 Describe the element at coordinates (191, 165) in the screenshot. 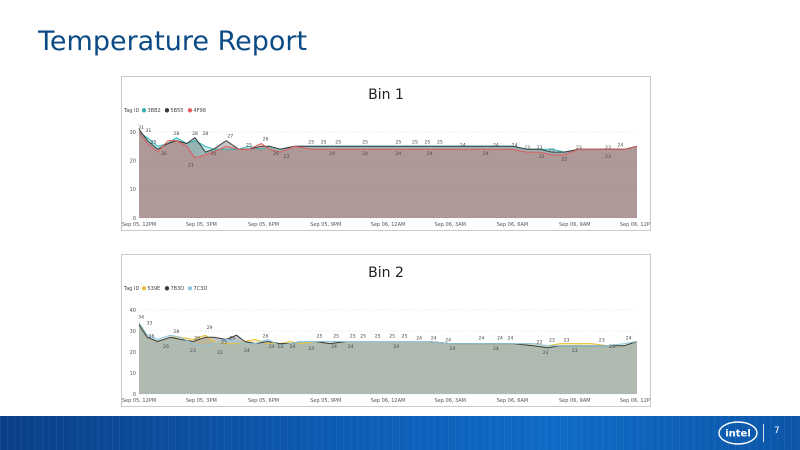

I see `bin1-data-label: 21` at that location.